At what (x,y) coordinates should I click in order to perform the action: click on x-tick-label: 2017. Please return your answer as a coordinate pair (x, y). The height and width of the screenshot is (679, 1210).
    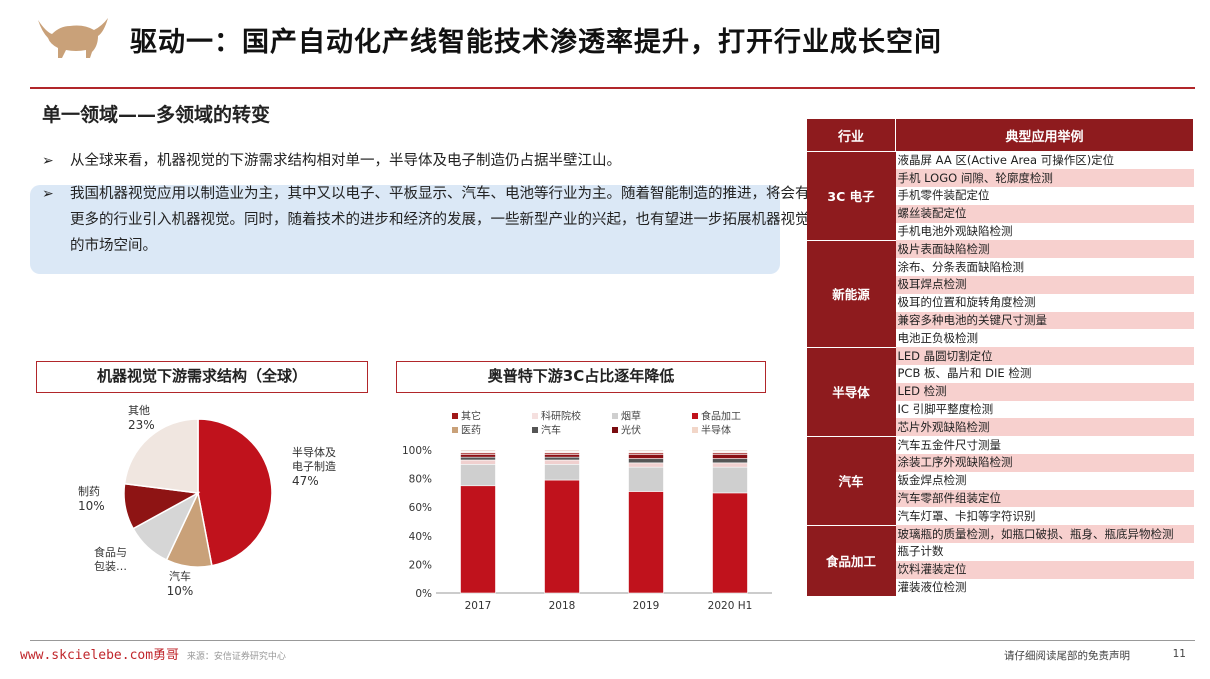
    Looking at the image, I should click on (478, 606).